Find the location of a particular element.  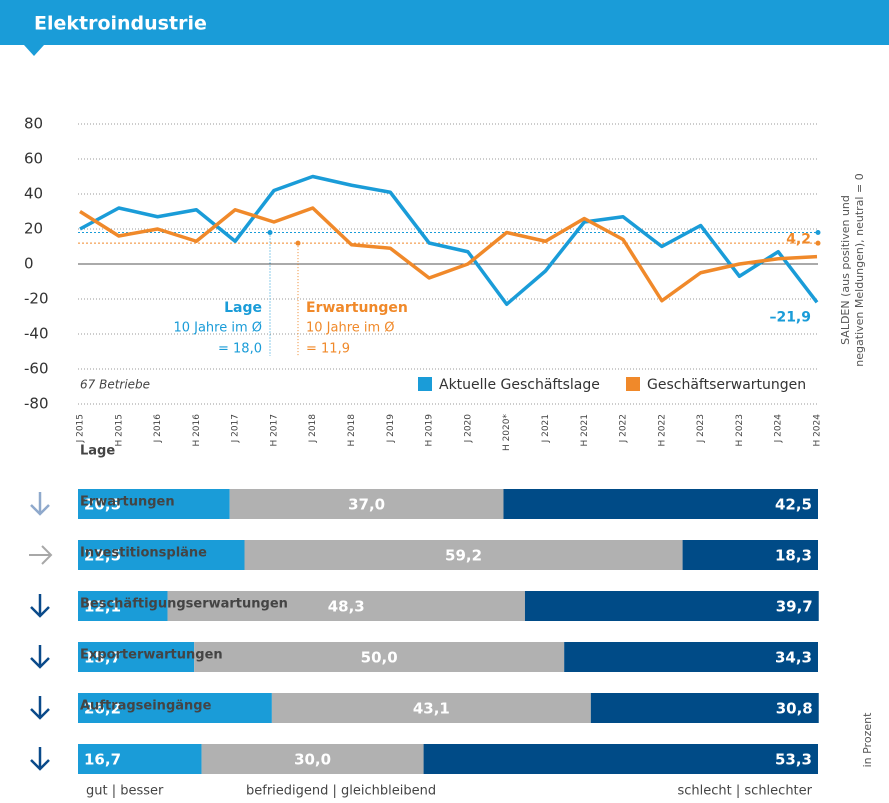

annotation: 67 Betriebe is located at coordinates (115, 385).